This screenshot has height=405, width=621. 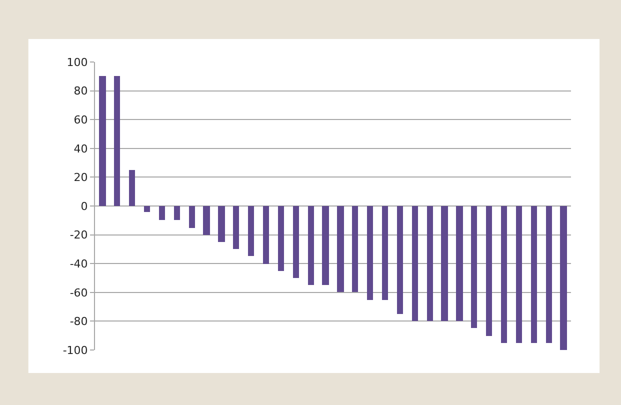 I want to click on y-tick-label: -80, so click(x=79, y=321).